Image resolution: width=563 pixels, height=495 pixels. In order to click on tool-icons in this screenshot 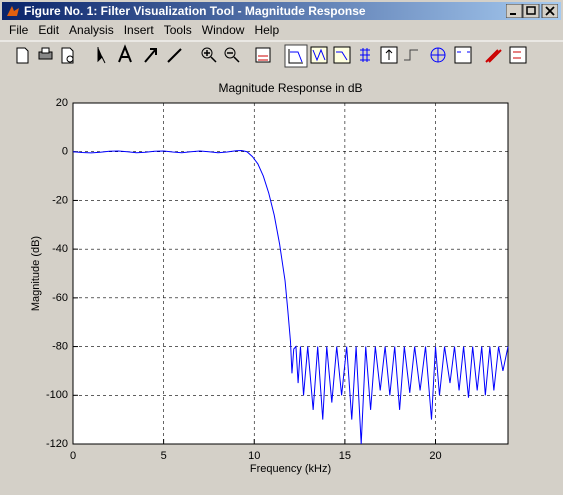, I will do `click(271, 56)`.